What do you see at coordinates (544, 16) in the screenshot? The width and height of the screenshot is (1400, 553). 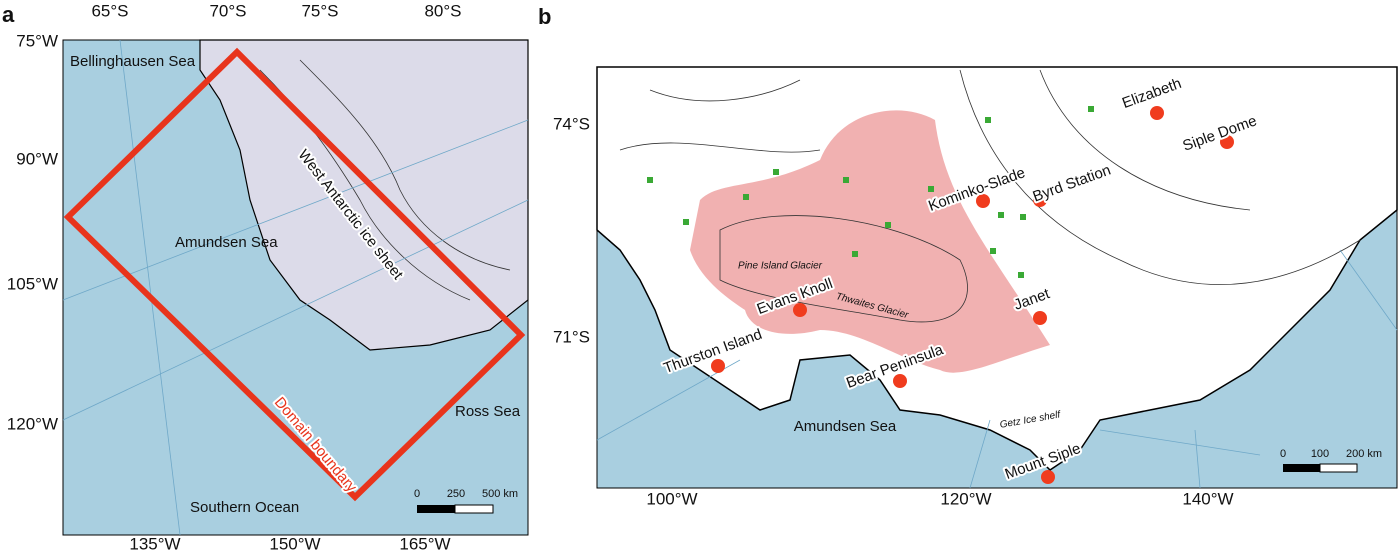 I see `panel-label: b` at bounding box center [544, 16].